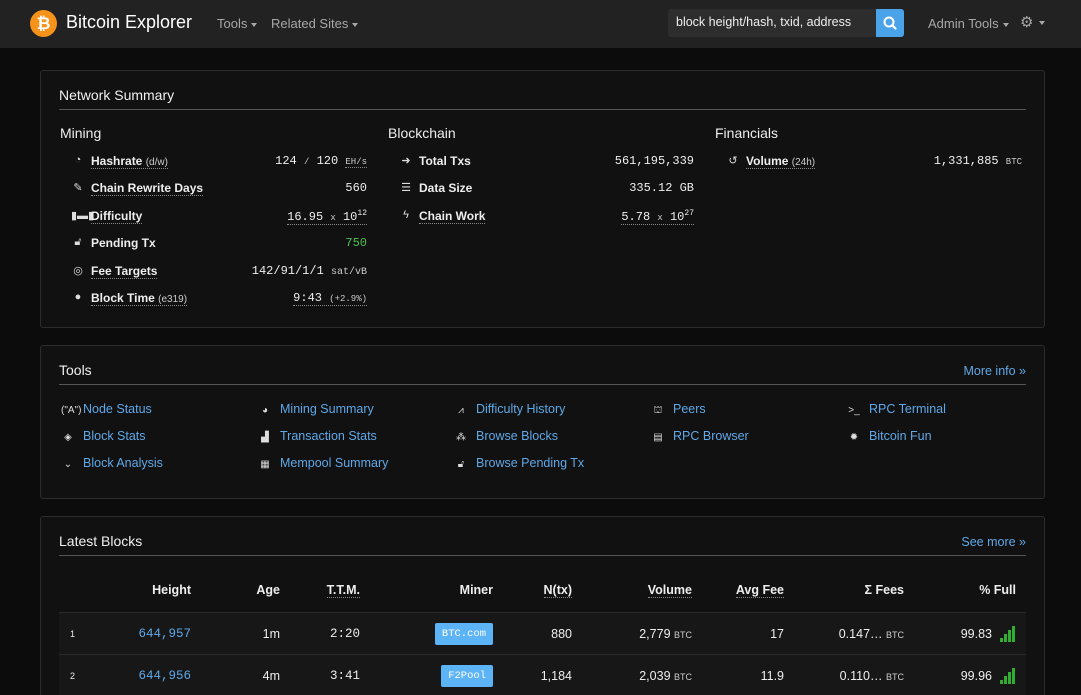 This screenshot has height=695, width=1081. What do you see at coordinates (356, 243) in the screenshot?
I see `pending-tx-value: 750` at bounding box center [356, 243].